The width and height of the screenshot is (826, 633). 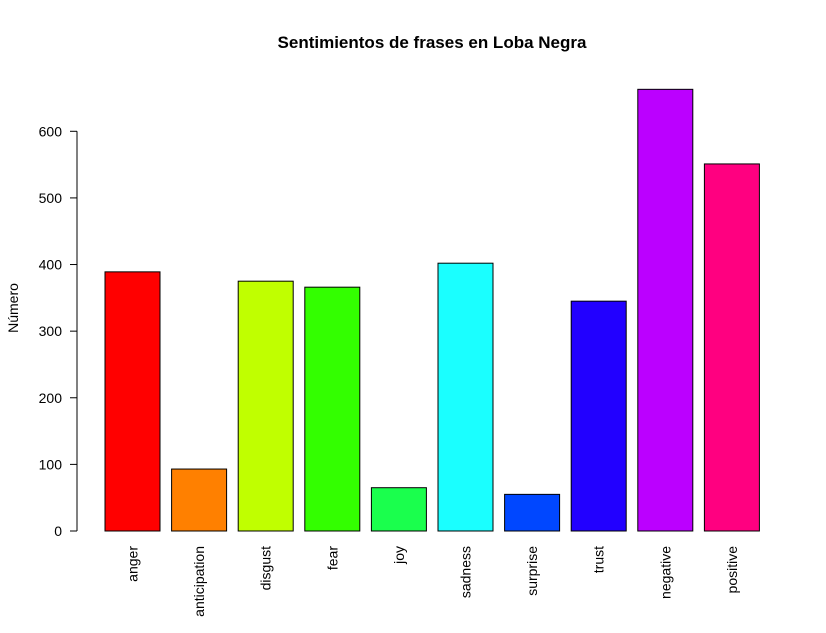 I want to click on y-tick-label: 500, so click(x=51, y=198).